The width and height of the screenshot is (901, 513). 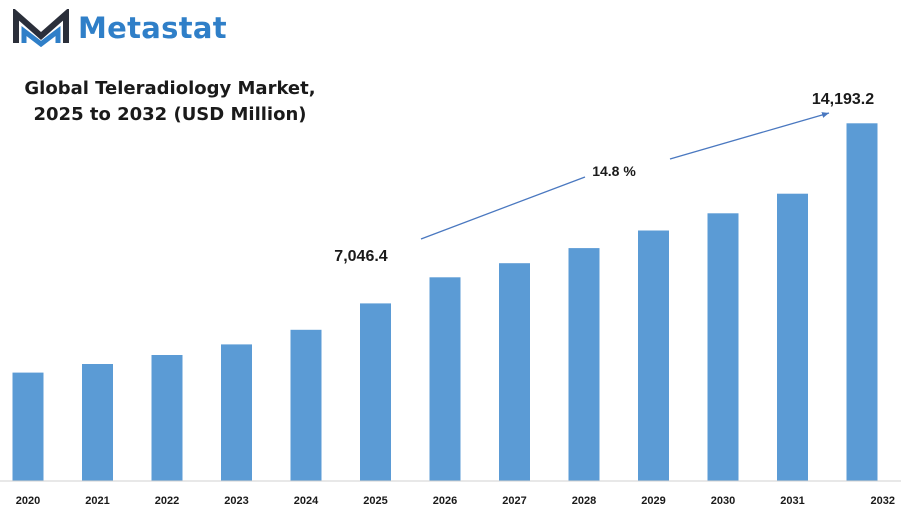 What do you see at coordinates (653, 501) in the screenshot?
I see `x-tick-label-2029: 2029` at bounding box center [653, 501].